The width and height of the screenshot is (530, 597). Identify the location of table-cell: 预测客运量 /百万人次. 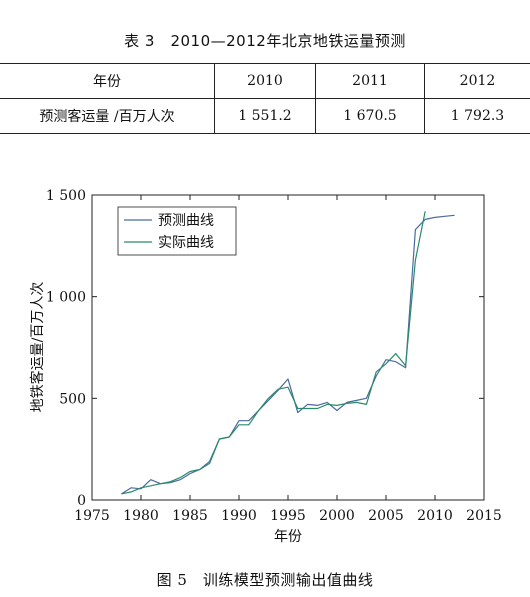
(107, 116).